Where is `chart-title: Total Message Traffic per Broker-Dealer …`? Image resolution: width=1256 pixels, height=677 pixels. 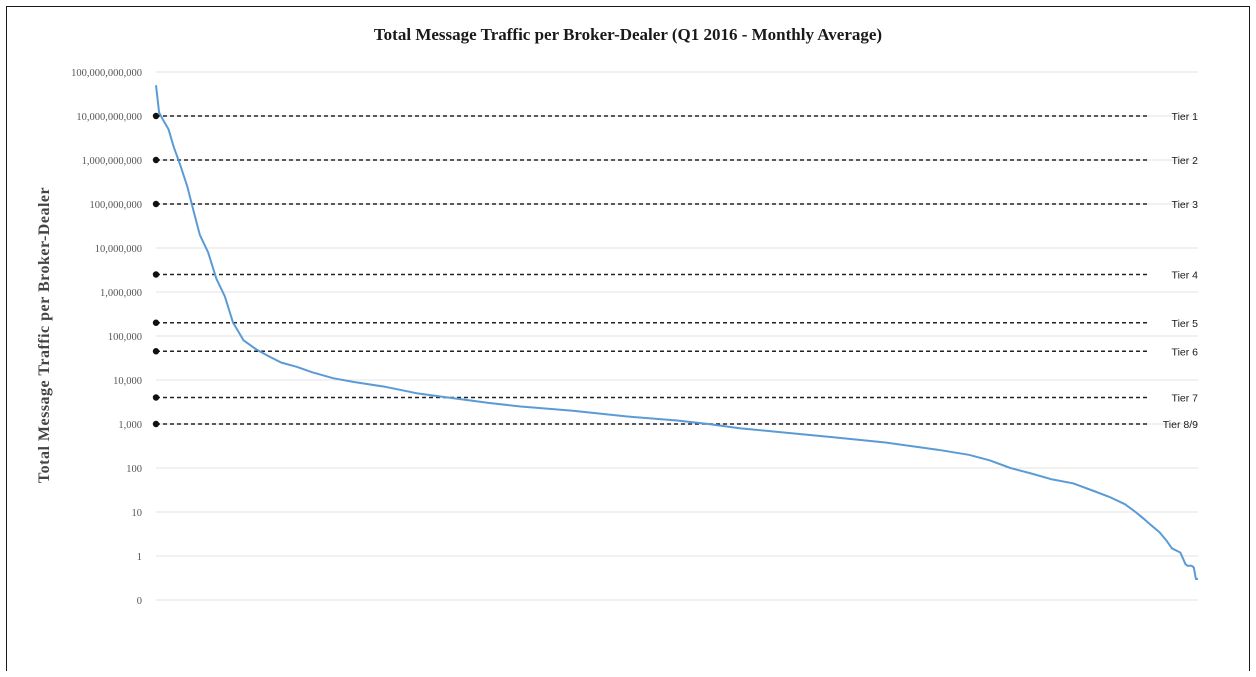
chart-title: Total Message Traffic per Broker-Dealer … is located at coordinates (628, 34).